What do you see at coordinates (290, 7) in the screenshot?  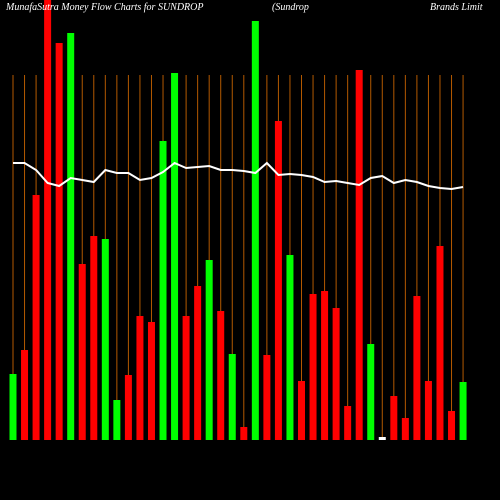 I see `chart-subtitle: (Sundrop` at bounding box center [290, 7].